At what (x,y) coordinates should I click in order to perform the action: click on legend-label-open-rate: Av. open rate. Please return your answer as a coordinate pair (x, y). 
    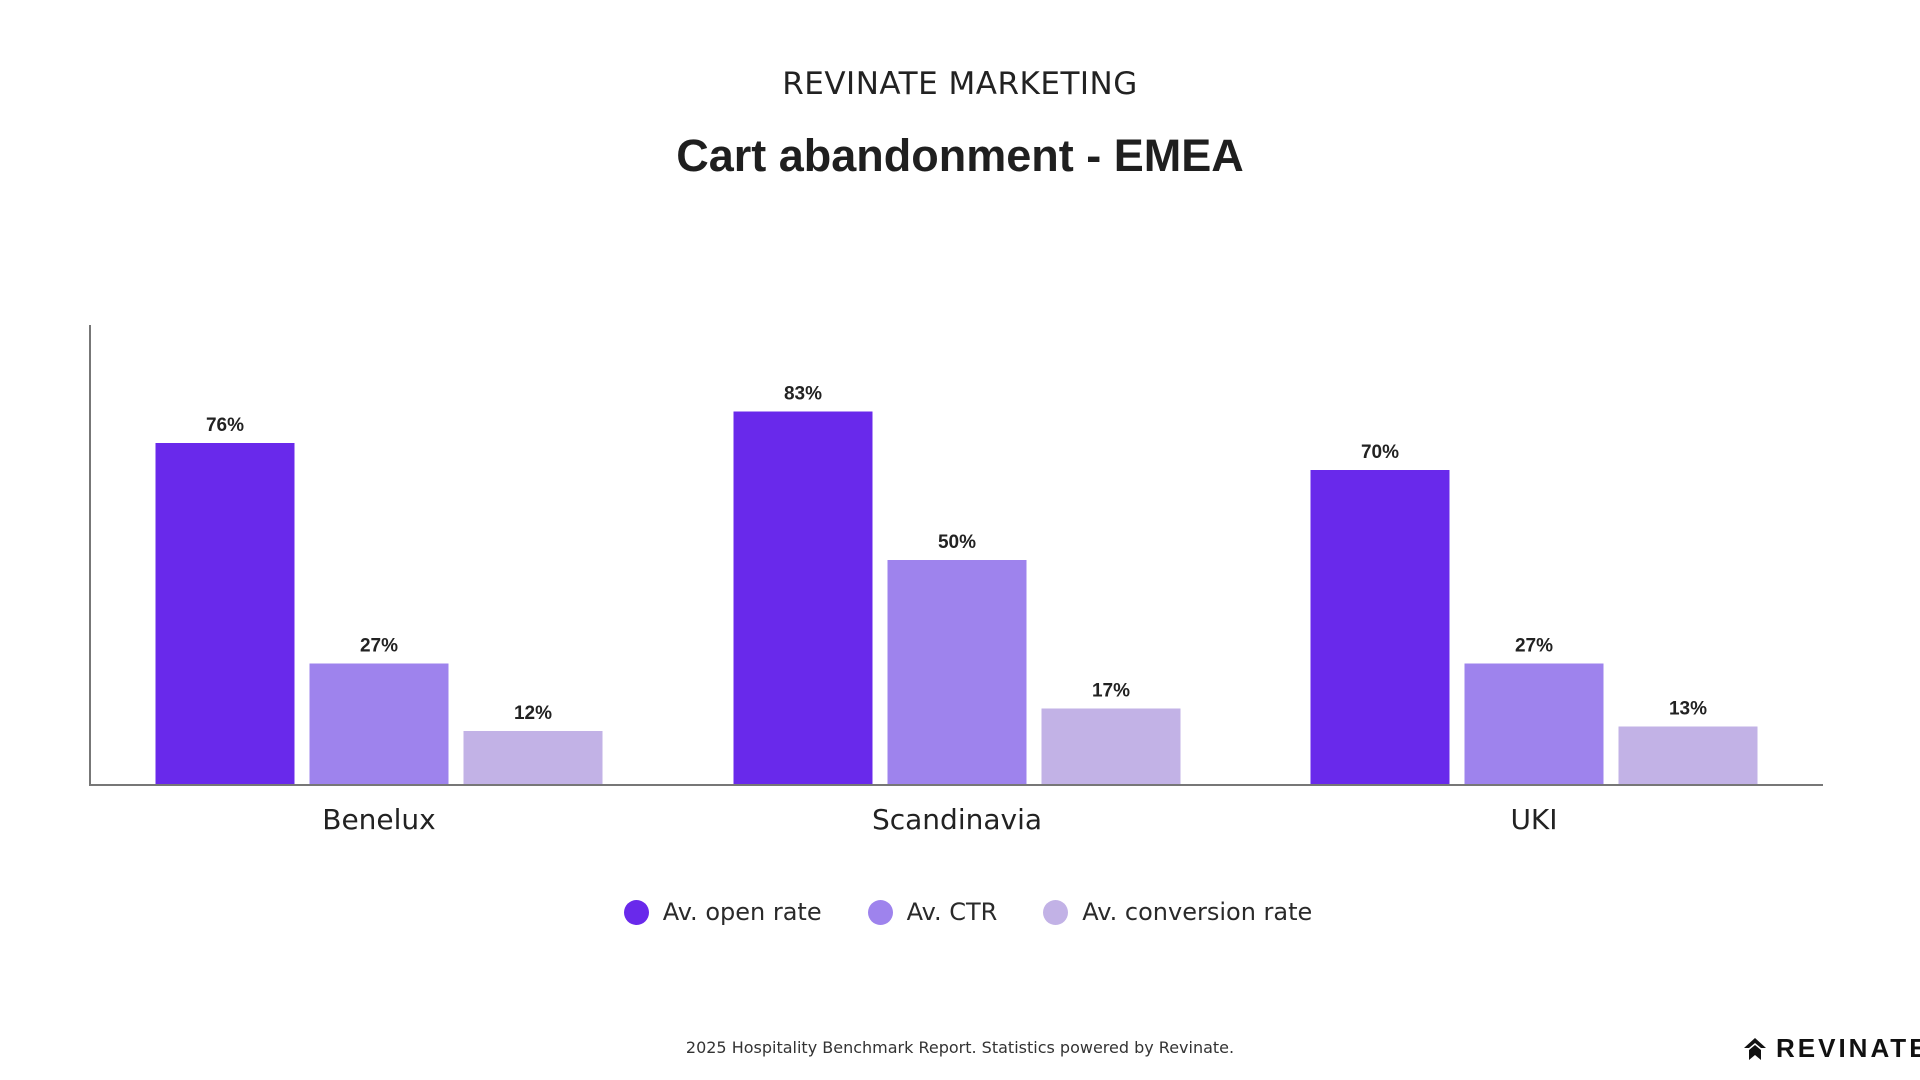
    Looking at the image, I should click on (742, 912).